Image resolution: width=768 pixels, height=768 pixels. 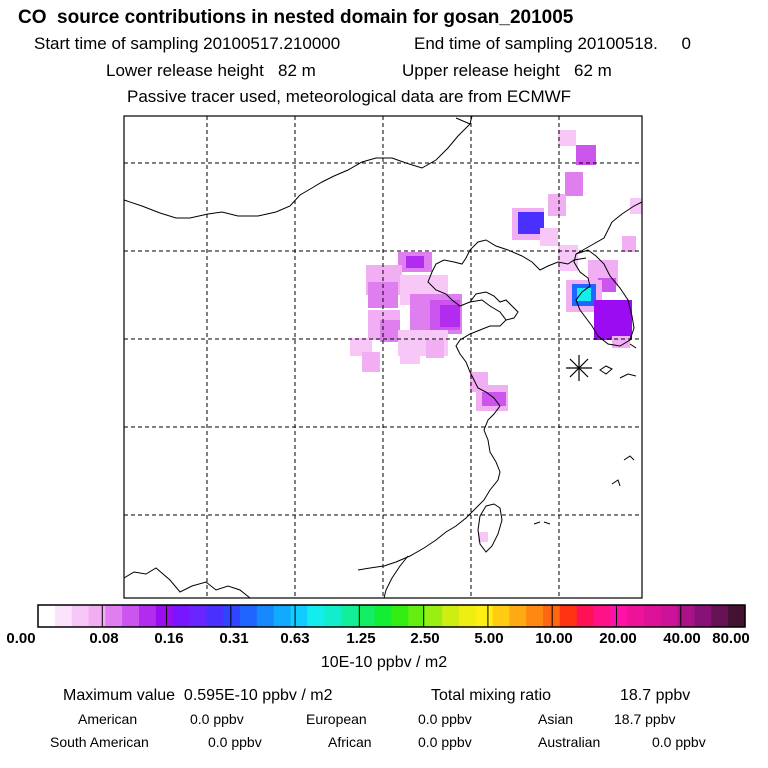 What do you see at coordinates (21, 638) in the screenshot?
I see `colorbar-tick-label: 0.00` at bounding box center [21, 638].